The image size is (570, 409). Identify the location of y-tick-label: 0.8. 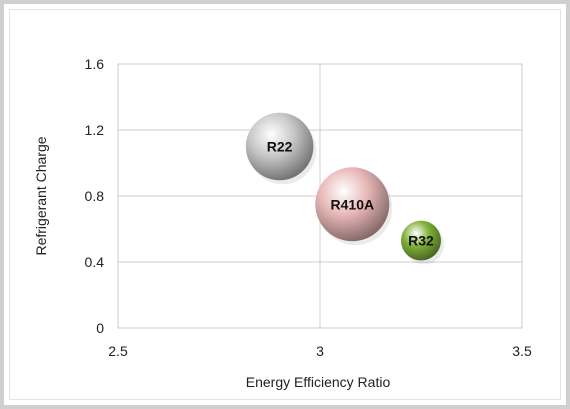
(95, 196).